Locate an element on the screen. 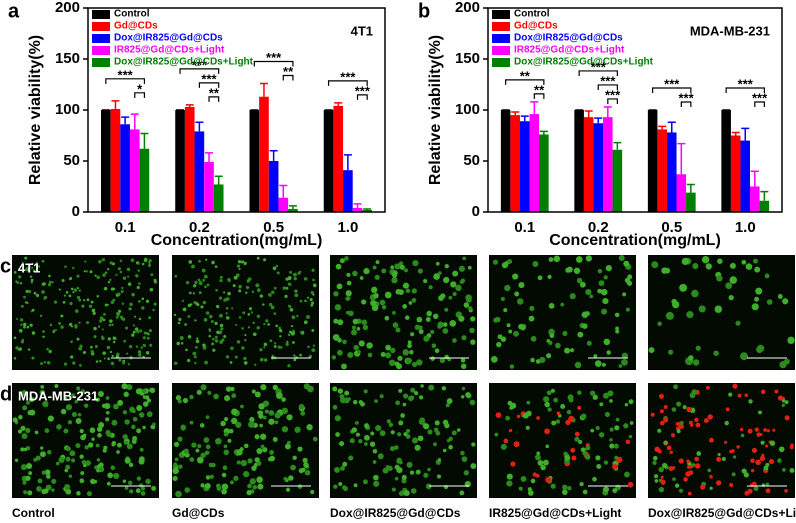  cell-line-label: 4T1 is located at coordinates (29, 267).